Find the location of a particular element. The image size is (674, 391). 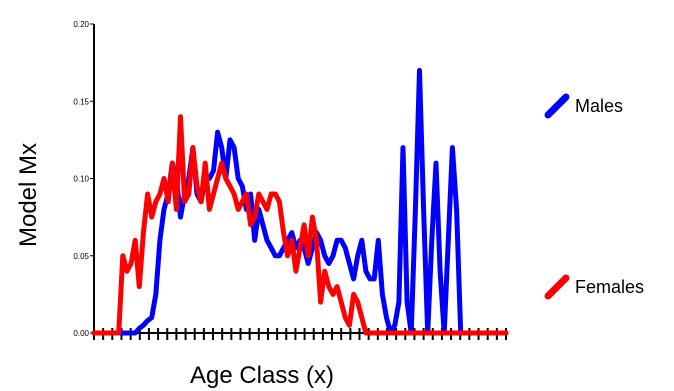

y-tick-label: 0.15 is located at coordinates (81, 101).